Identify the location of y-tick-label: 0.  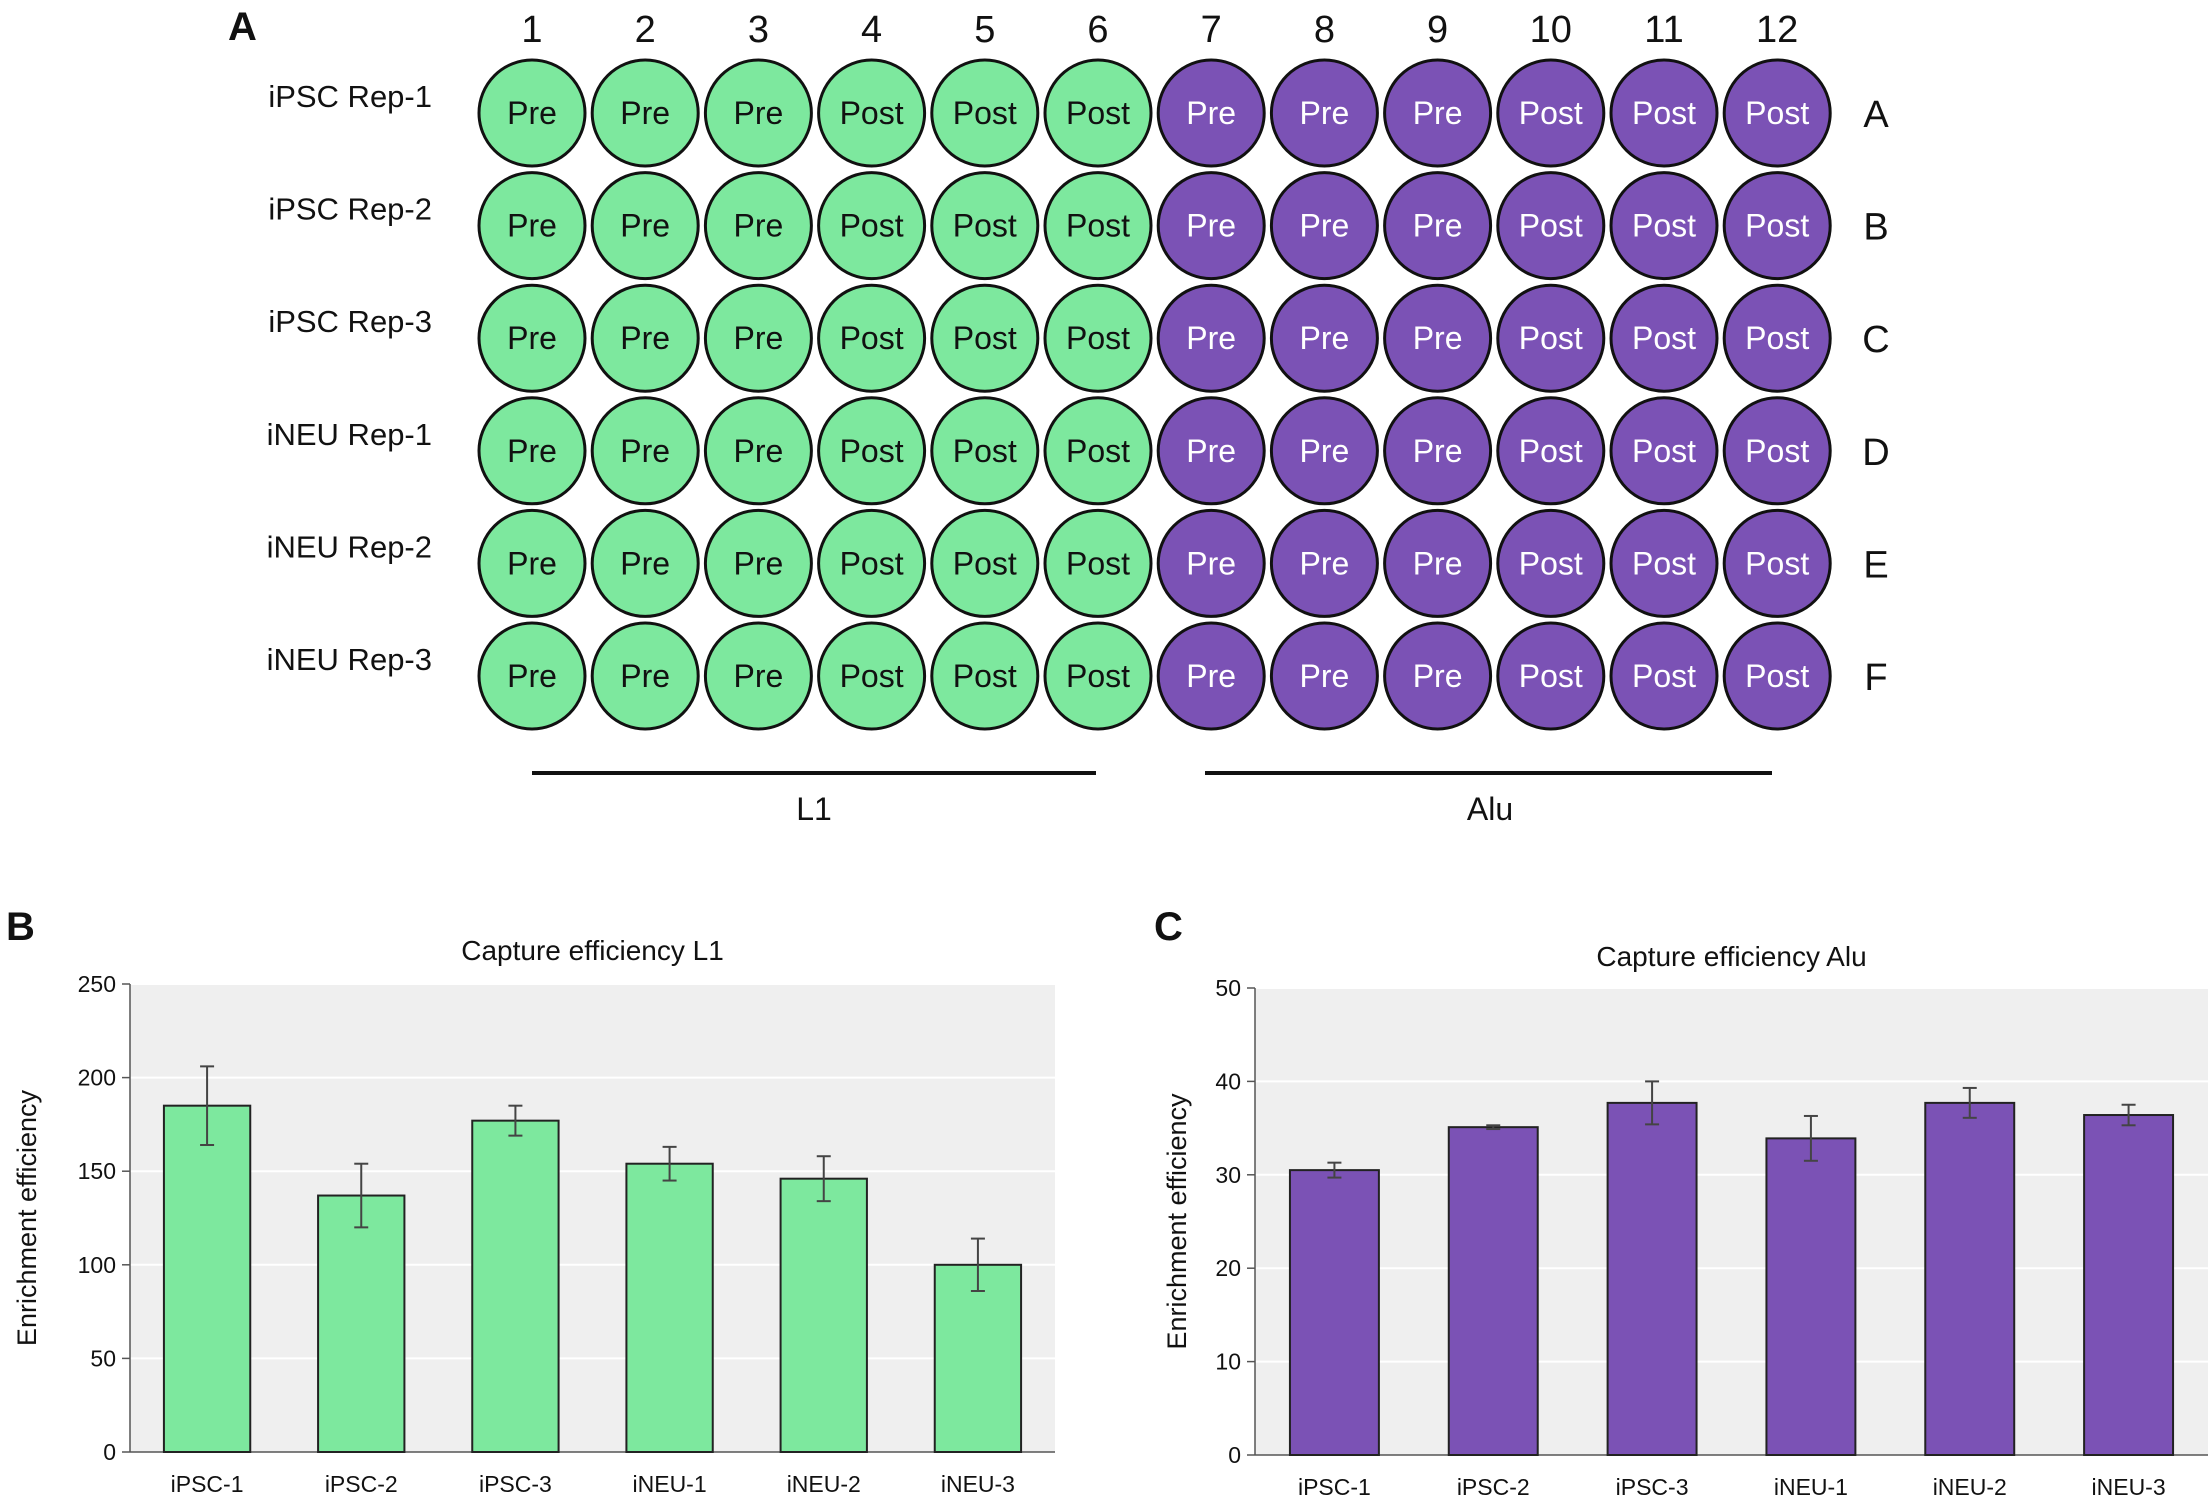
(109, 1452).